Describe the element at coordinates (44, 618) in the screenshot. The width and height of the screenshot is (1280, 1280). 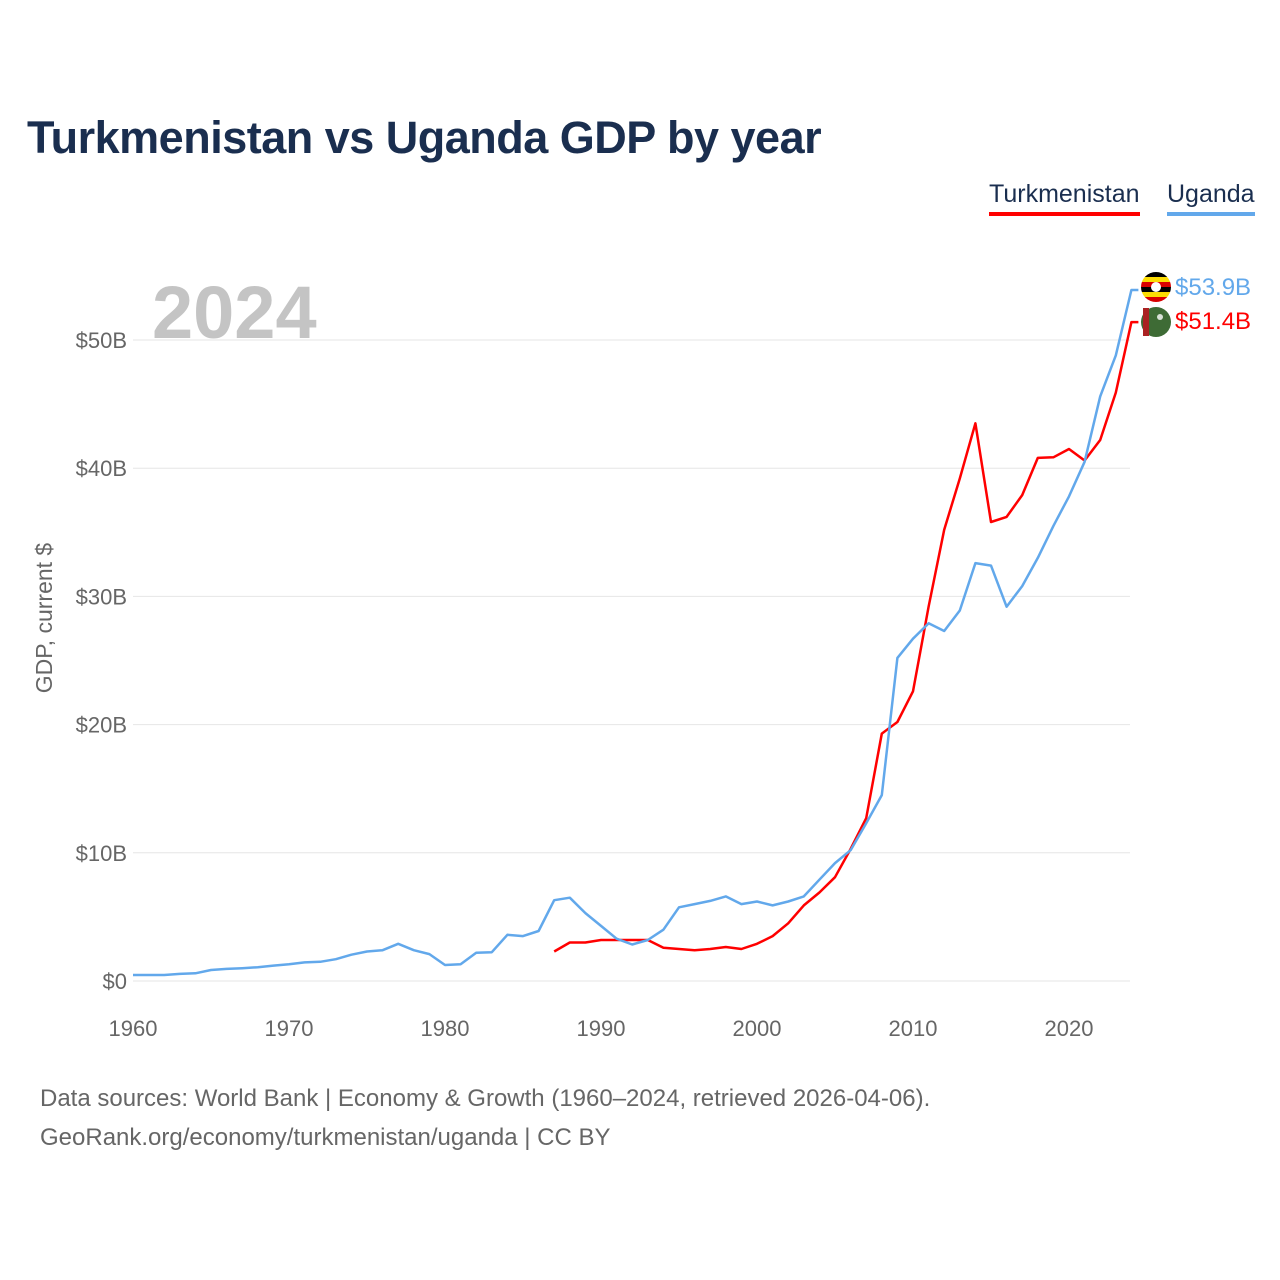
I see `y-axis-label: GDP, current $` at that location.